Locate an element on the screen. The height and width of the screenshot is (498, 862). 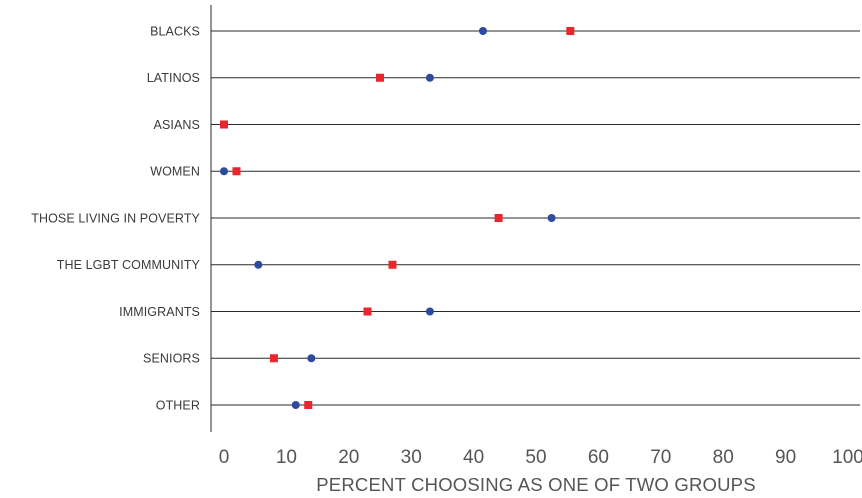
x-tick-label: 70 is located at coordinates (660, 457).